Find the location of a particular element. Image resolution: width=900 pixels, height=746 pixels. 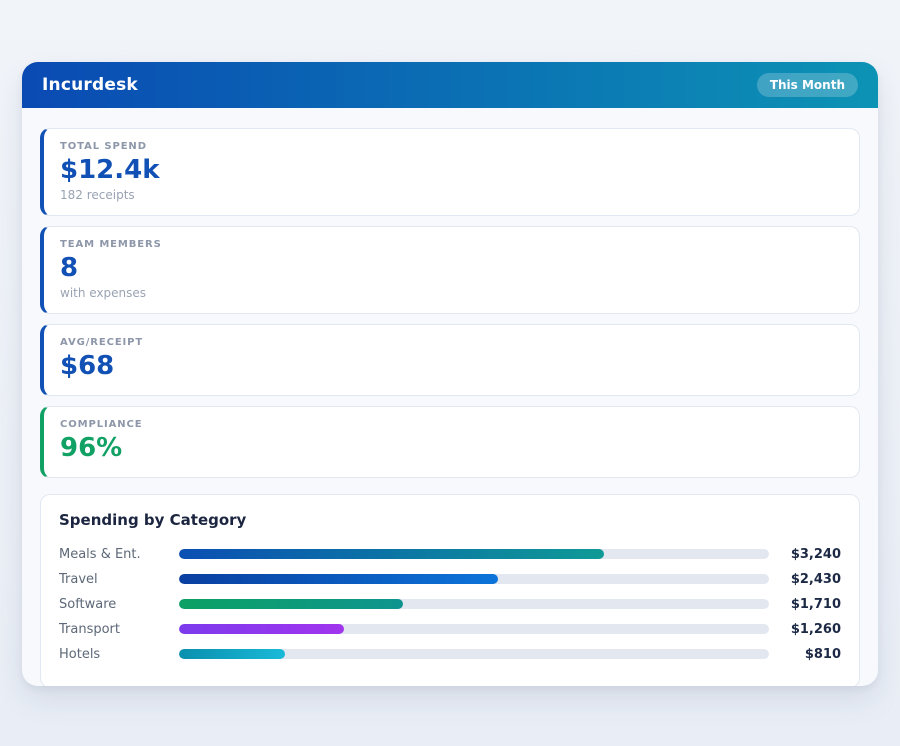

category-value: $1,710 is located at coordinates (815, 604).